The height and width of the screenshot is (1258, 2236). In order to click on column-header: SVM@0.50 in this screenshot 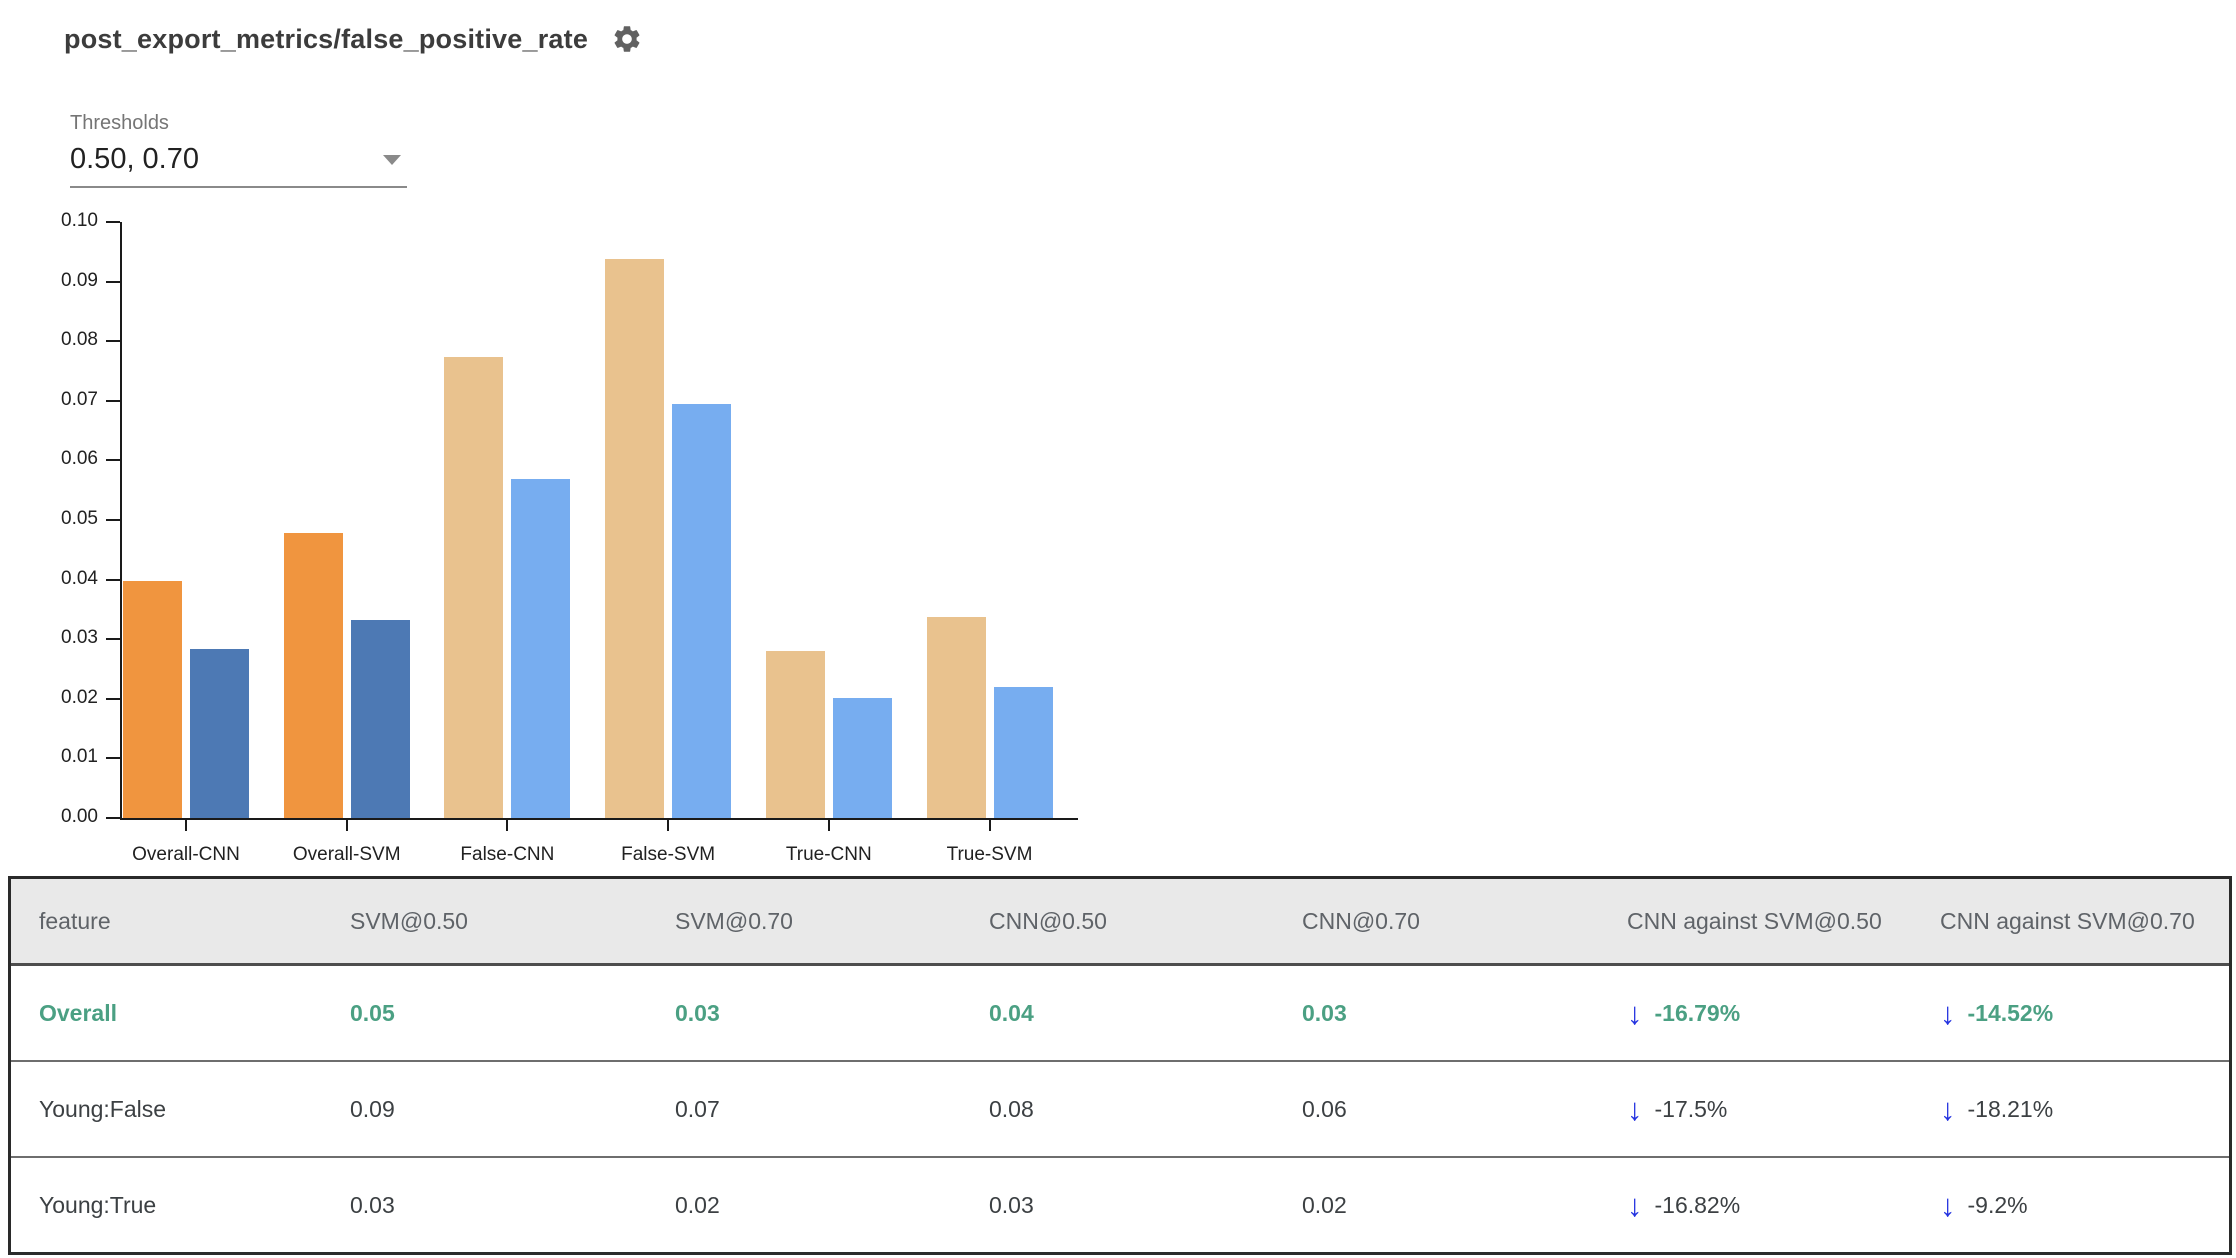, I will do `click(409, 920)`.